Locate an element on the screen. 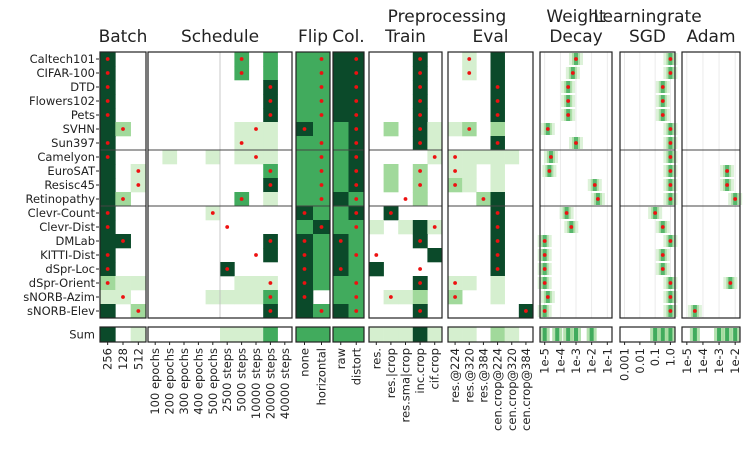 The width and height of the screenshot is (748, 454). x-tick-label: 0.01 is located at coordinates (640, 361).